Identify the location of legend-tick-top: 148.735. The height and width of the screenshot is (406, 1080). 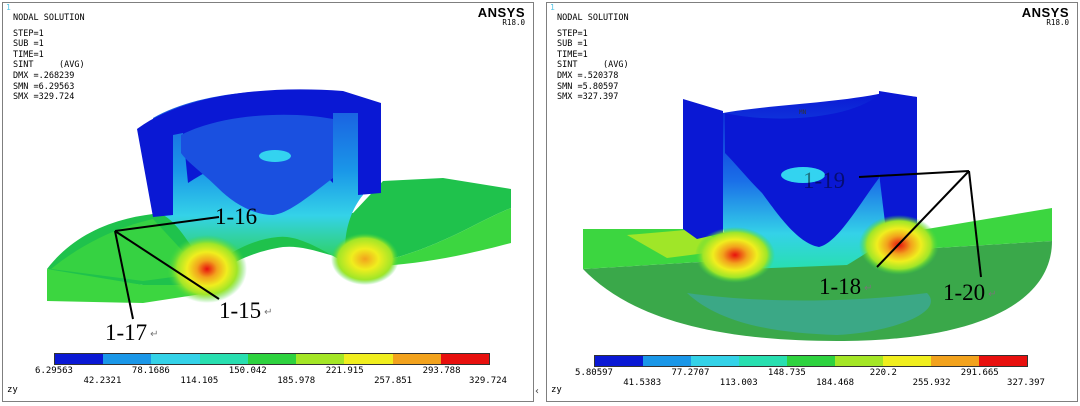
(786, 373).